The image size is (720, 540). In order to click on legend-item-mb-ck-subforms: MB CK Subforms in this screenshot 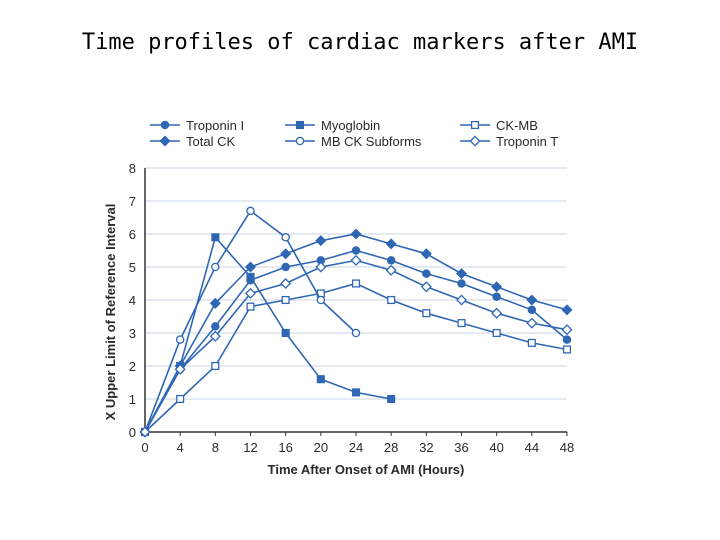, I will do `click(353, 141)`.